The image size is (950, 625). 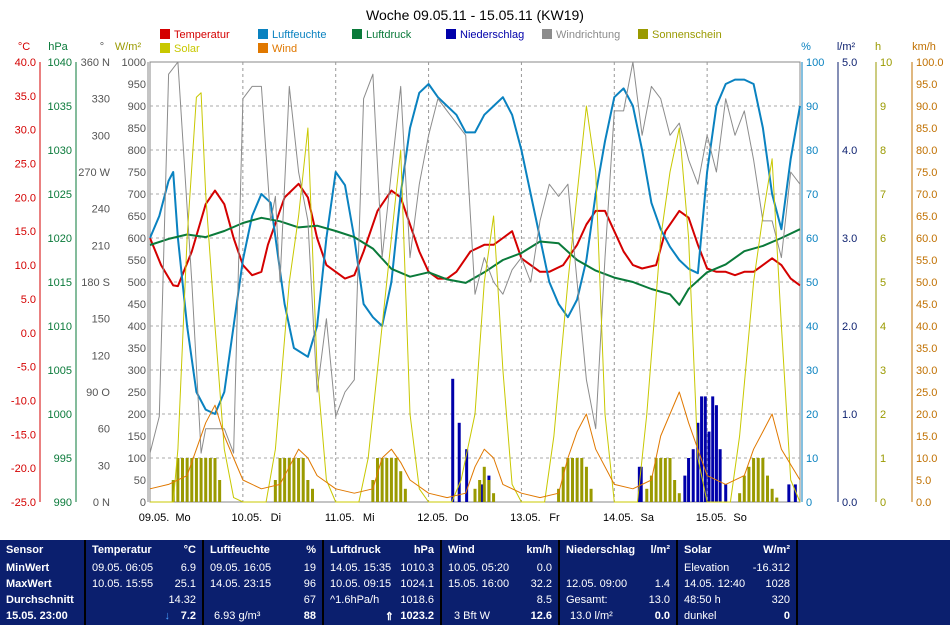 I want to click on x-day-label: Do, so click(x=462, y=518).